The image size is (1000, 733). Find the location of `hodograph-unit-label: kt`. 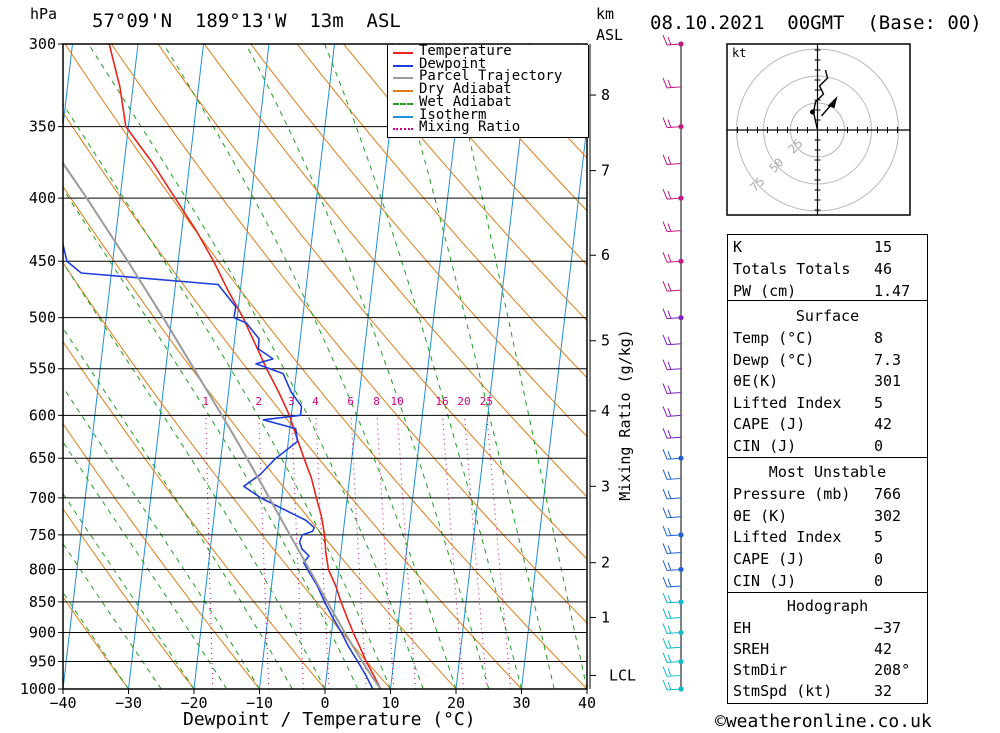

hodograph-unit-label: kt is located at coordinates (739, 53).